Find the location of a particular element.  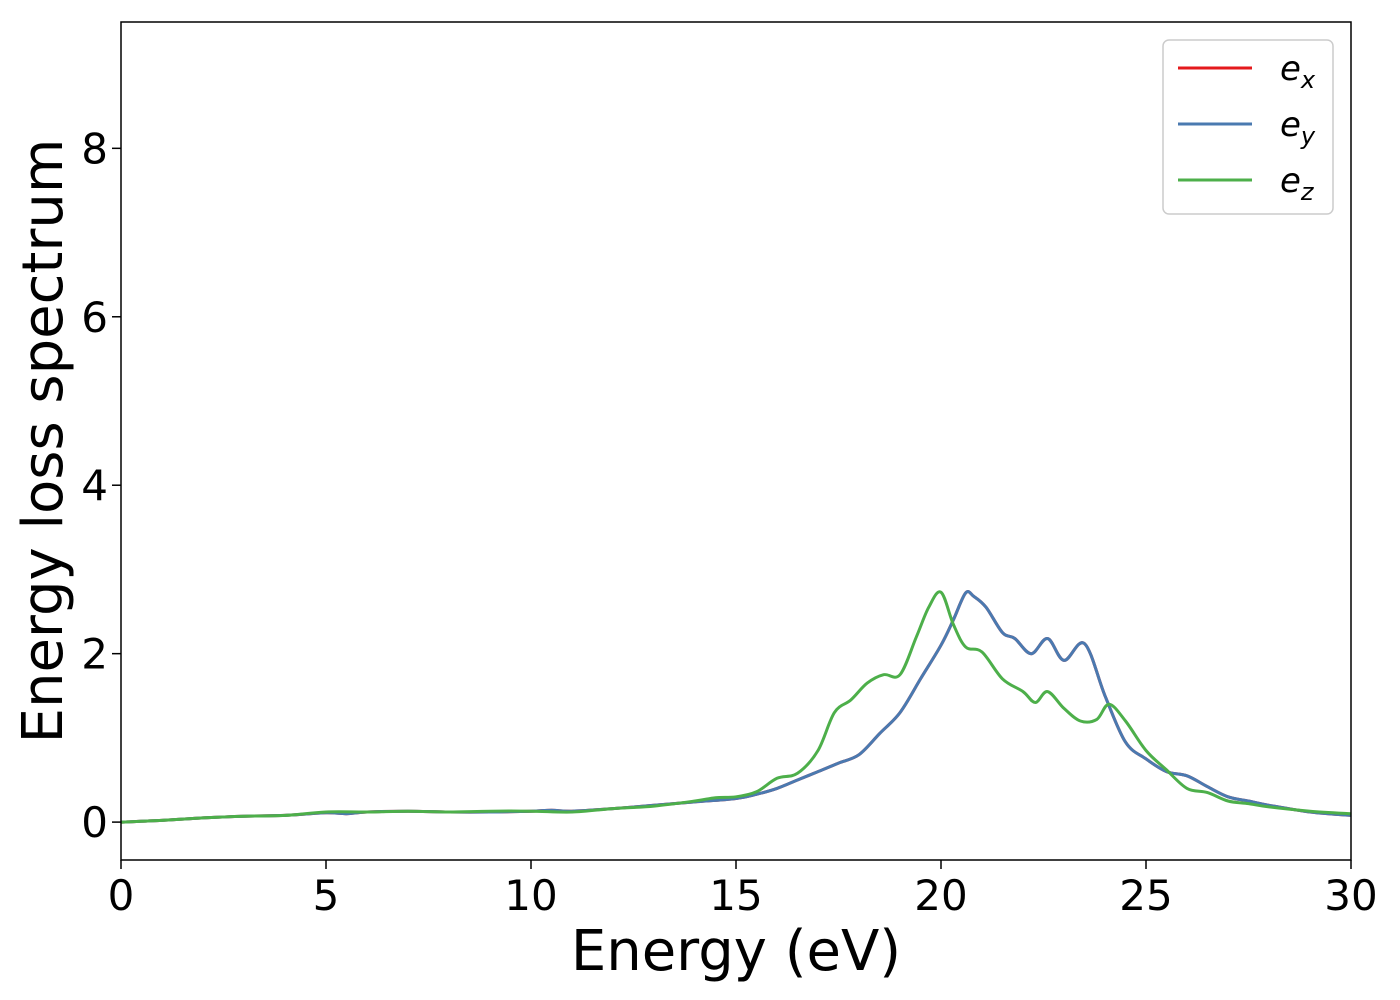

y-tick-label: 4 is located at coordinates (94, 485).